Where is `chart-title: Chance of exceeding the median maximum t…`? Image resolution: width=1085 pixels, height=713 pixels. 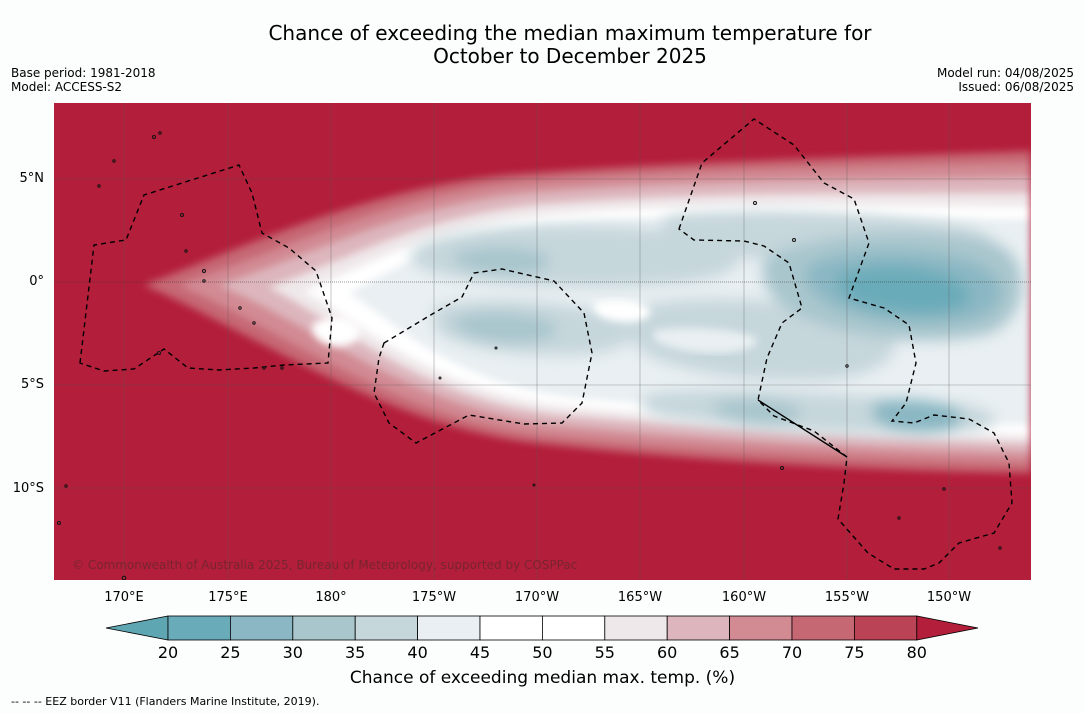
chart-title: Chance of exceeding the median maximum t… is located at coordinates (542, 45).